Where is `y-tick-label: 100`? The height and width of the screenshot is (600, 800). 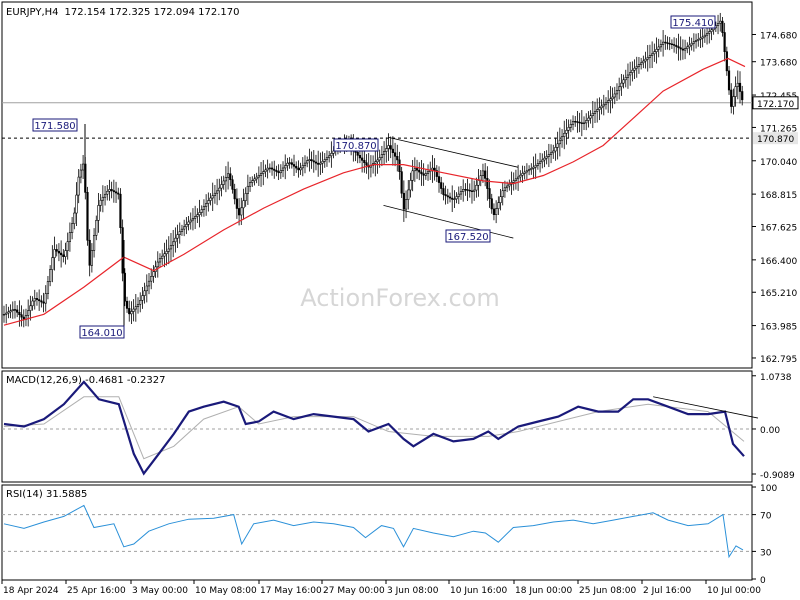 y-tick-label: 100 is located at coordinates (768, 489).